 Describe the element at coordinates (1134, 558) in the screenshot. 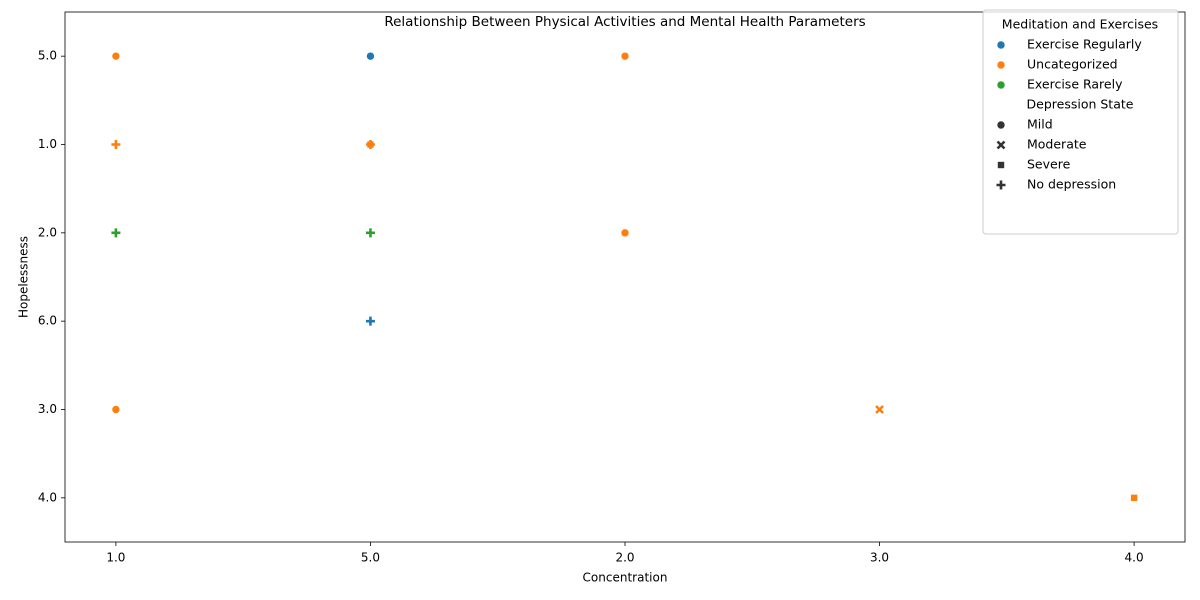

I see `x-tick-label: 4.0` at that location.